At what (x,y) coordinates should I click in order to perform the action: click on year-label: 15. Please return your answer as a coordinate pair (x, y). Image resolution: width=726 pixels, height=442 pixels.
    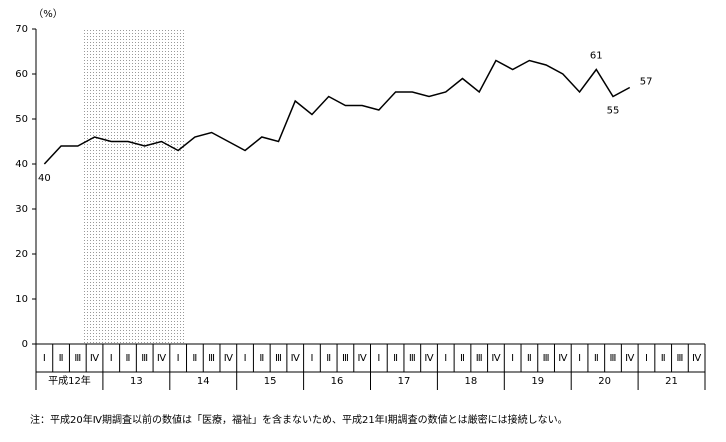
    Looking at the image, I should click on (270, 381).